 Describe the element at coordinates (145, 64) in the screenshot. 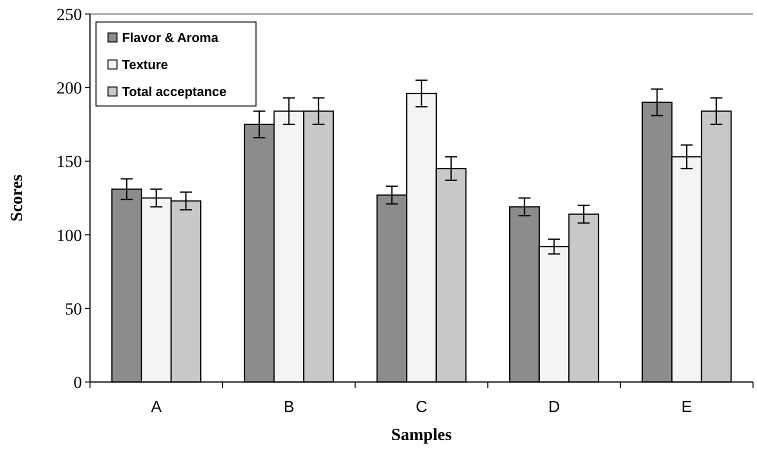

I see `legend-label: Texture` at that location.